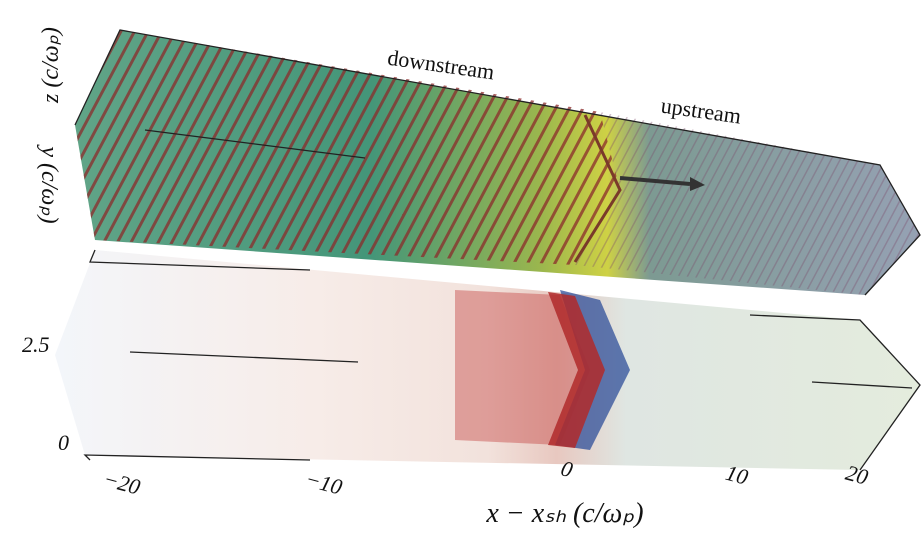 This screenshot has width=921, height=538. Describe the element at coordinates (63, 442) in the screenshot. I see `lower-tick-label: 0` at that location.